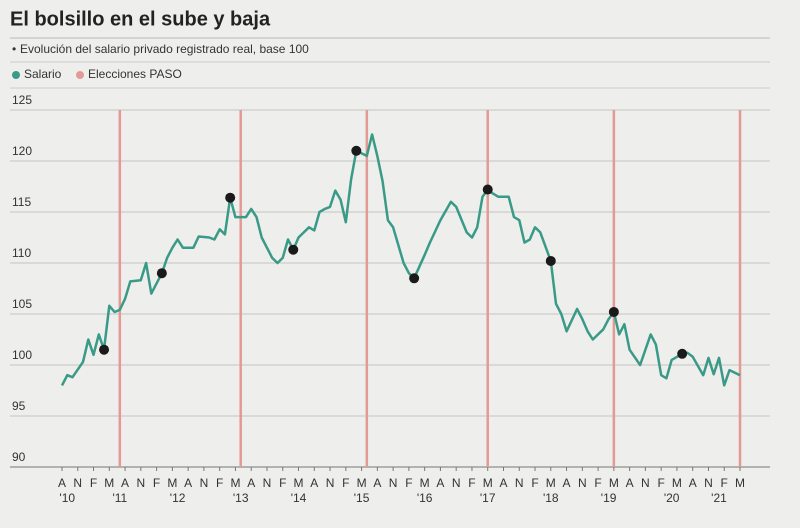  Describe the element at coordinates (488, 498) in the screenshot. I see `year-label: '17` at that location.